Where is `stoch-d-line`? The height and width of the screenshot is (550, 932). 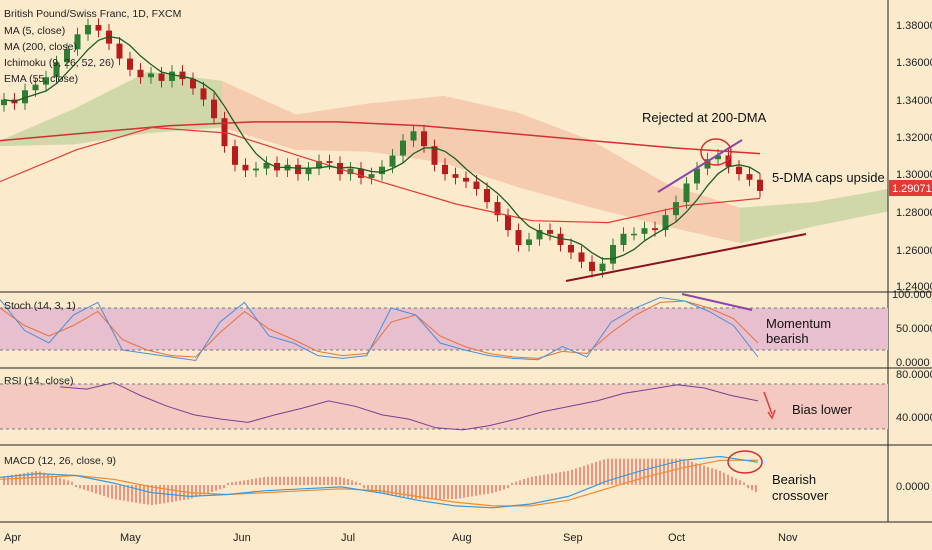 stoch-d-line is located at coordinates (379, 329).